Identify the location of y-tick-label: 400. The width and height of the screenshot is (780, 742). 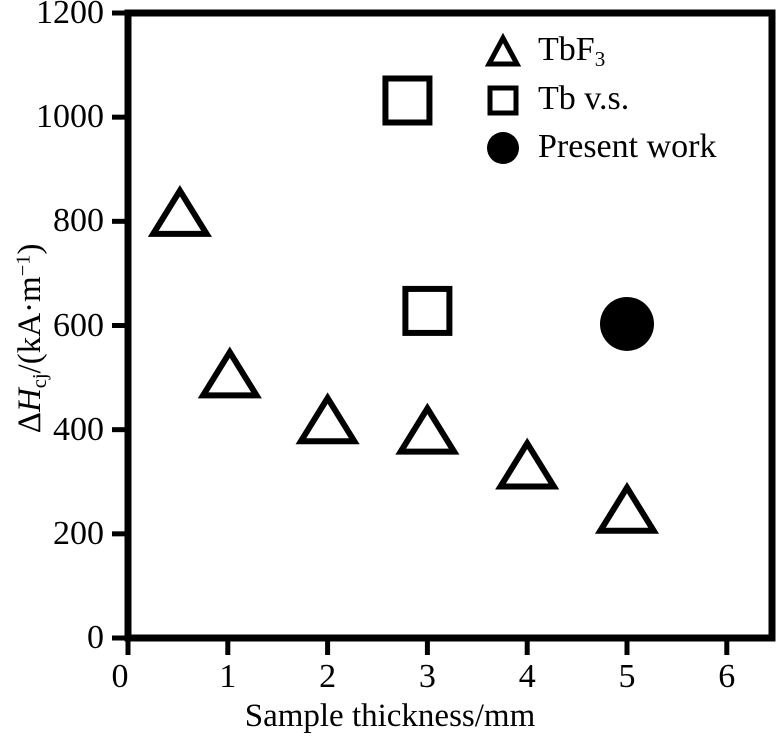
(78, 429).